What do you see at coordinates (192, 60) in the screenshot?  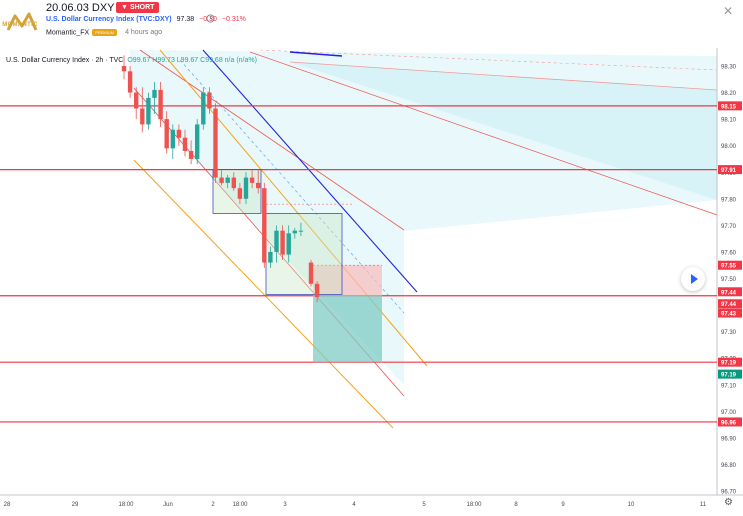 I see `legend-ohlc: O99.67 H99.73 L99.67 C99.68 n/a (n/a%)` at bounding box center [192, 60].